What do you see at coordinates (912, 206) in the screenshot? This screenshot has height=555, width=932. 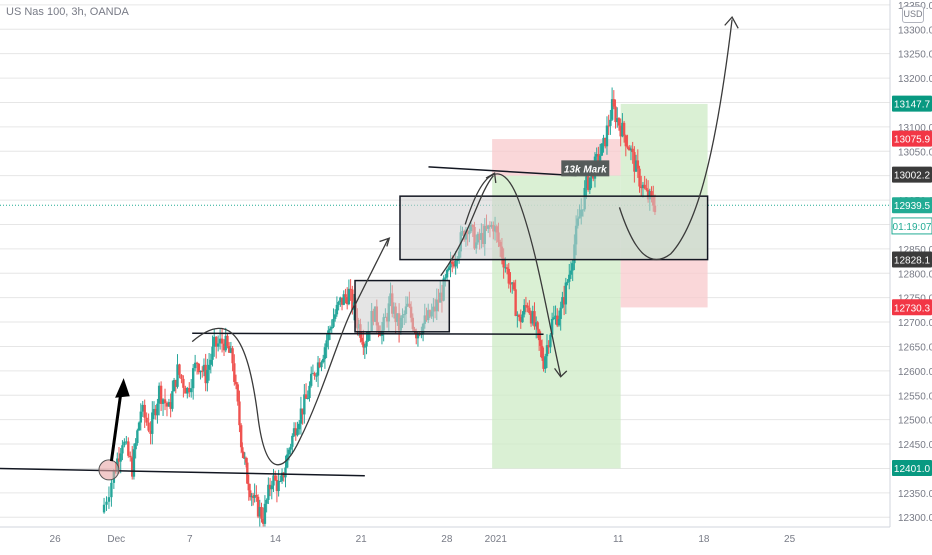 I see `price-tag-label: 12939.5` at bounding box center [912, 206].